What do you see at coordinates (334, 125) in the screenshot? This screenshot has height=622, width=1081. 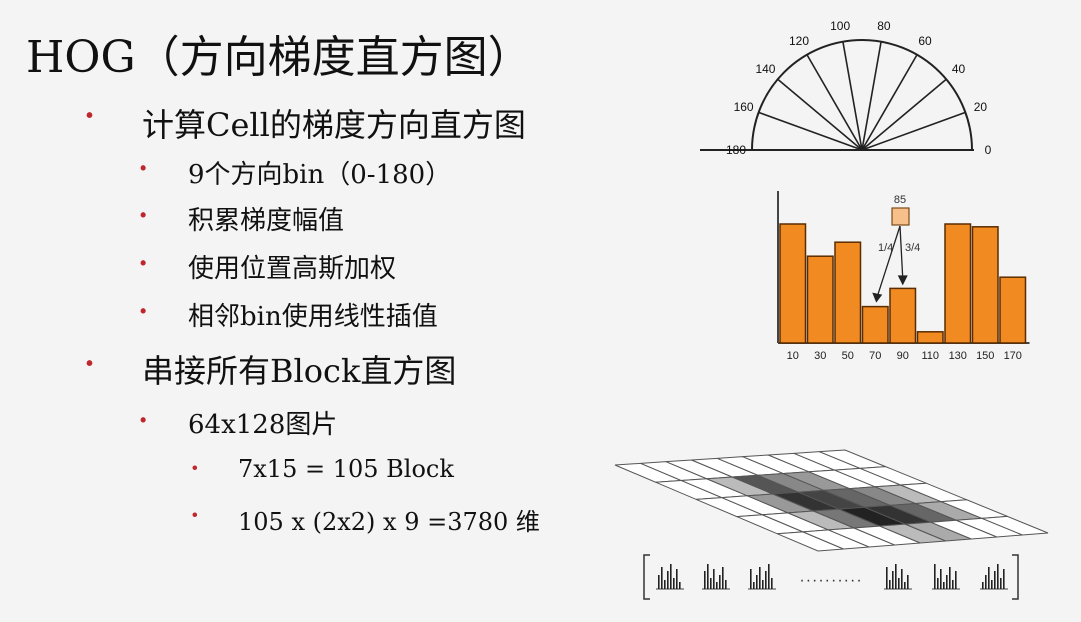 I see `bullet-level1: 计算Cell的梯度方向直方图` at bounding box center [334, 125].